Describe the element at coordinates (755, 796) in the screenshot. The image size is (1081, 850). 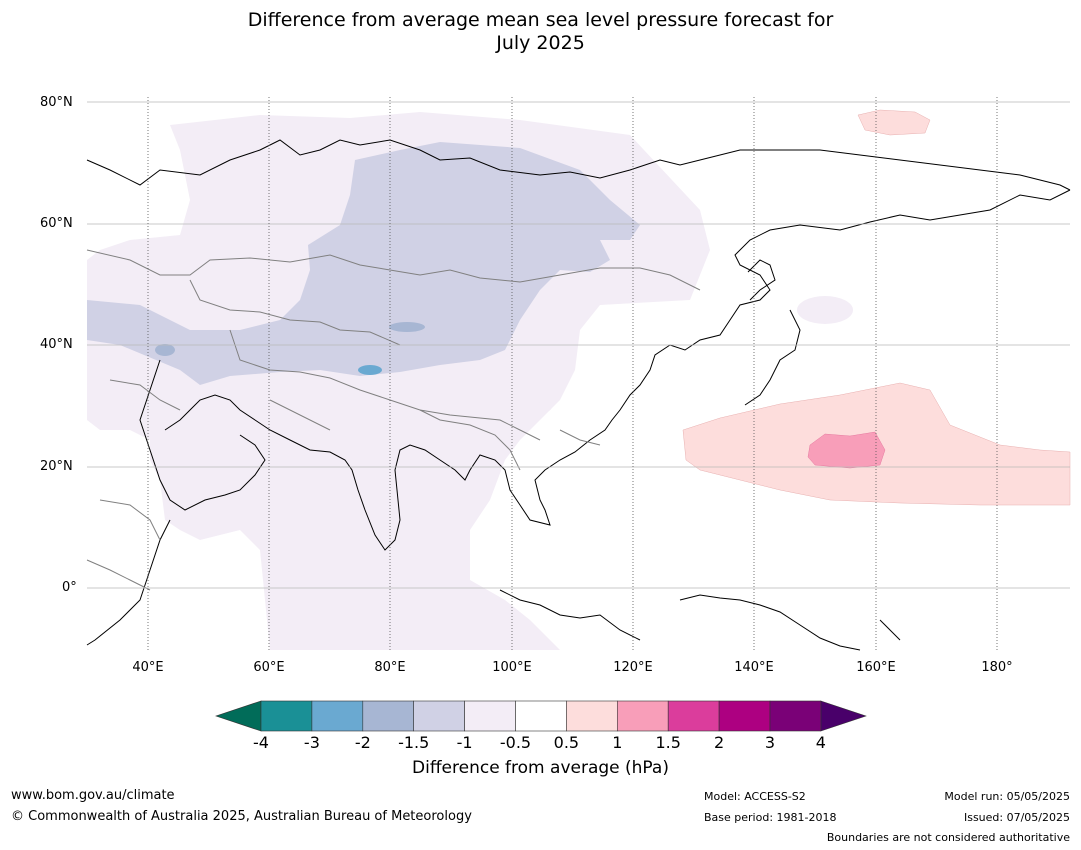
I see `footer-model: Model: ACCESS-S2` at that location.